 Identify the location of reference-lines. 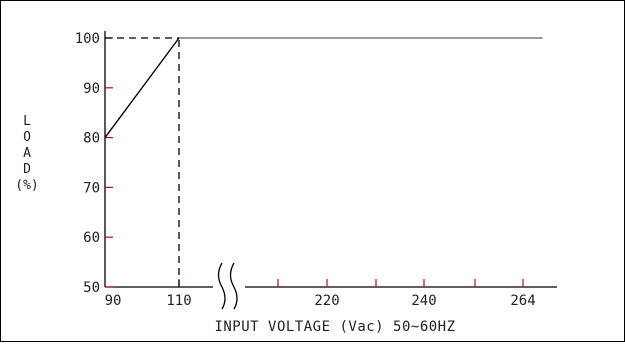
(142, 162).